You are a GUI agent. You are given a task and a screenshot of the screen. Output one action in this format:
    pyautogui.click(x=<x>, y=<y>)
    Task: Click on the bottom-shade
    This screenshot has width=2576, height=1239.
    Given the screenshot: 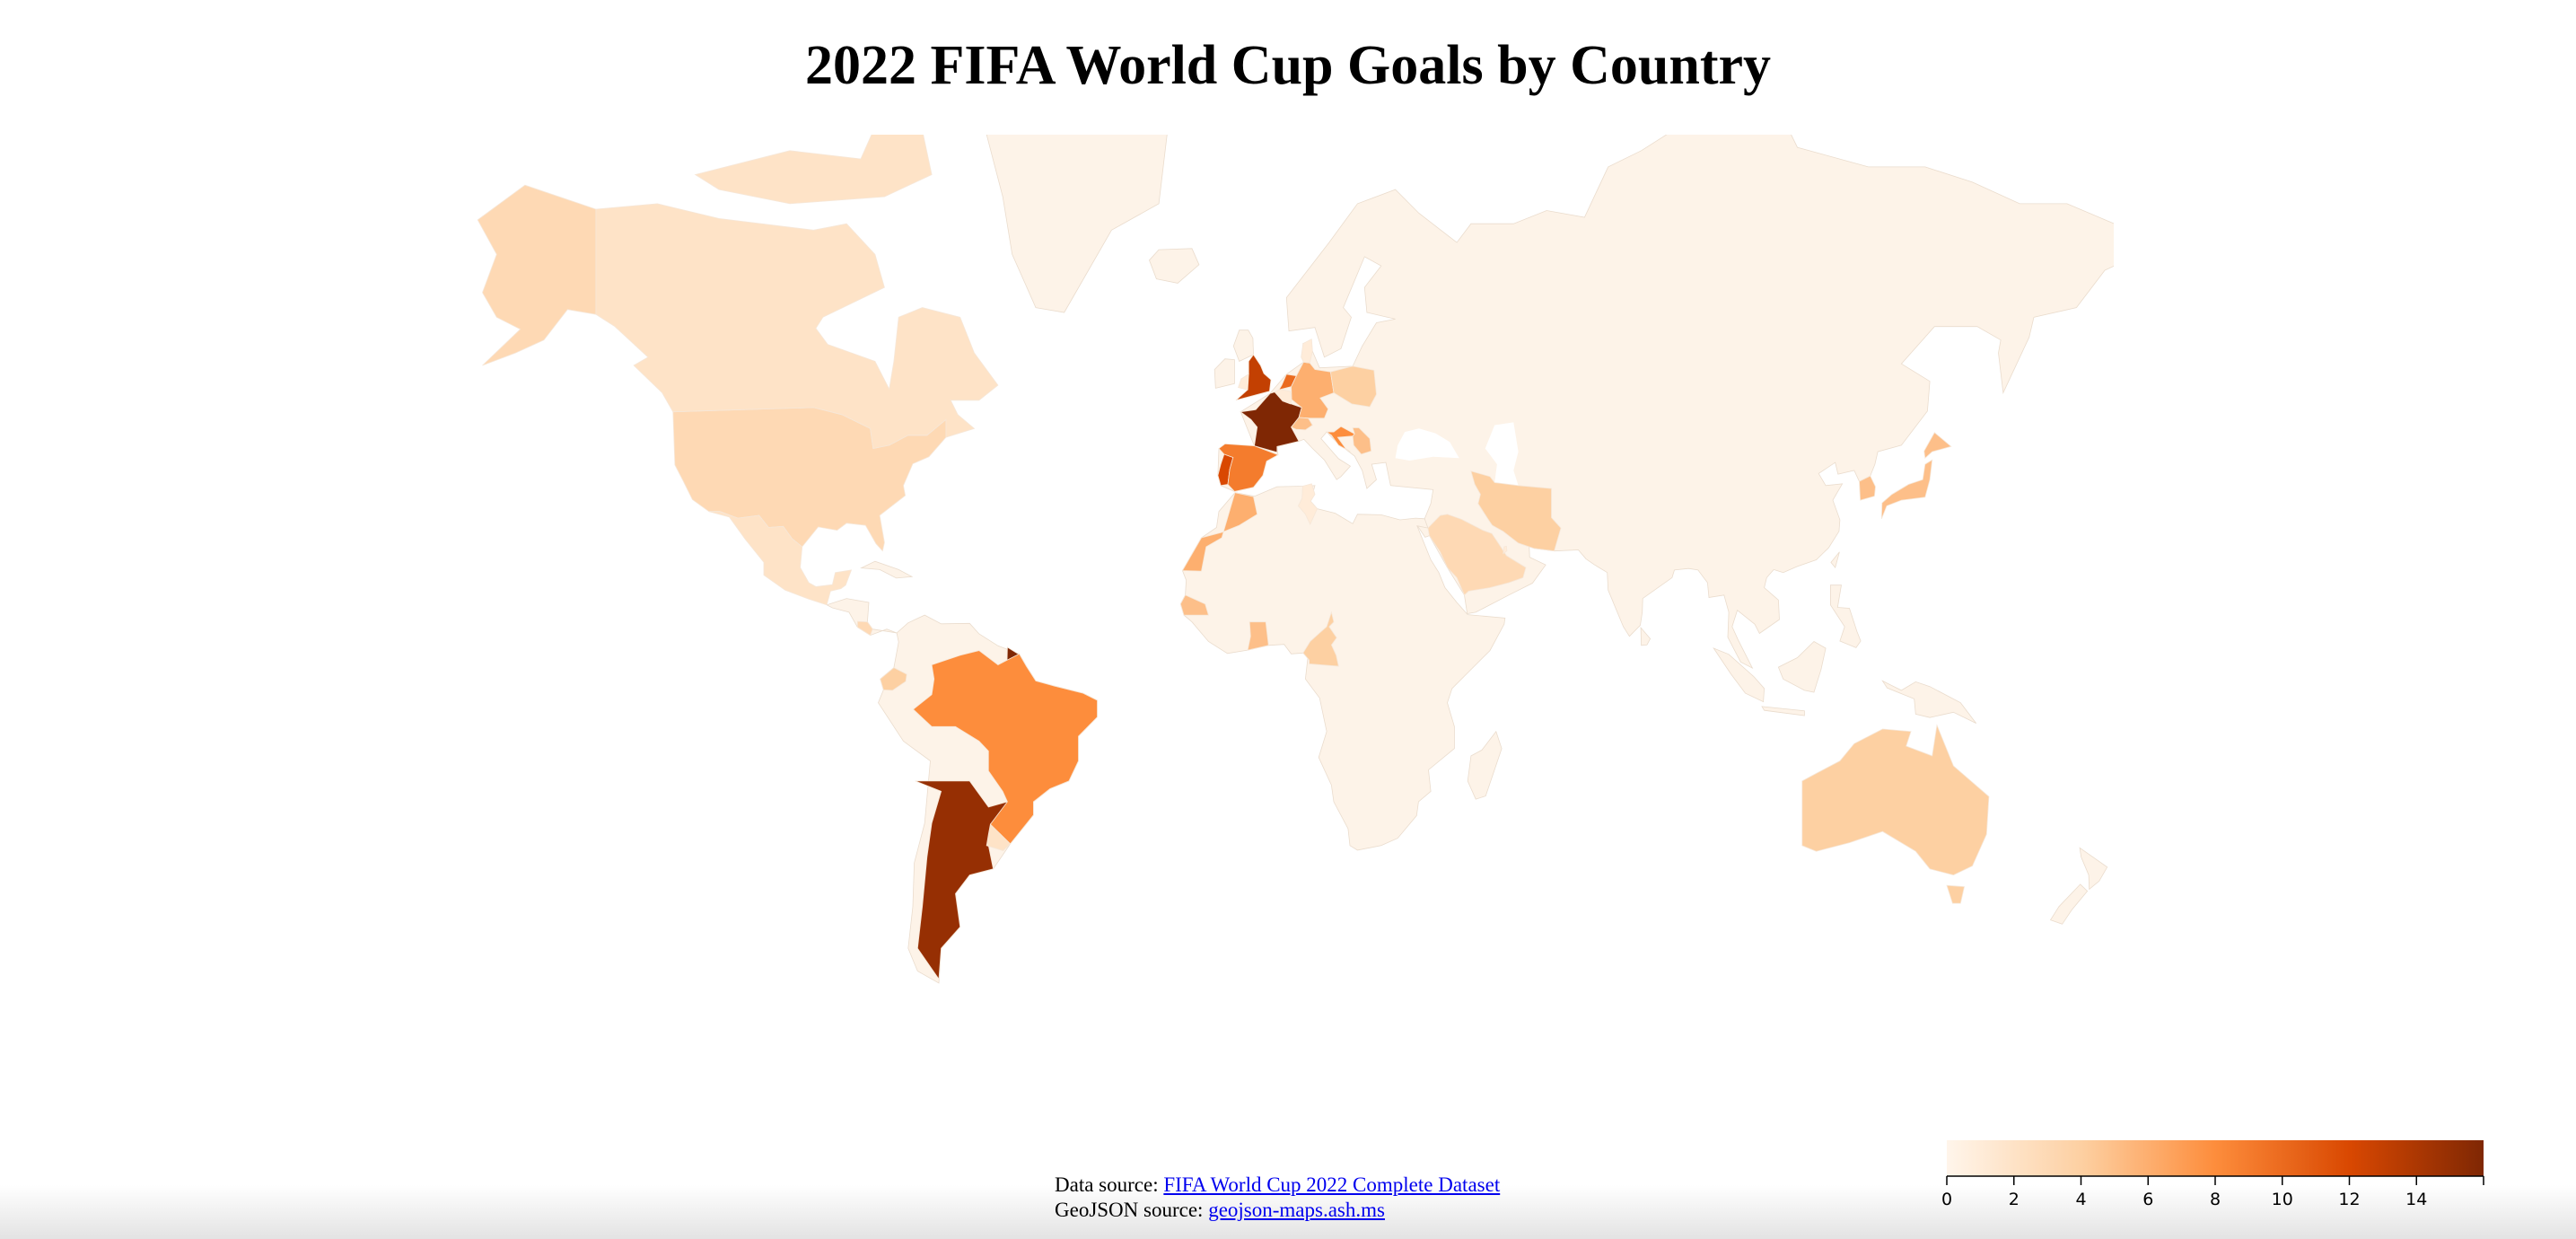 What is the action you would take?
    pyautogui.click(x=1288, y=1212)
    